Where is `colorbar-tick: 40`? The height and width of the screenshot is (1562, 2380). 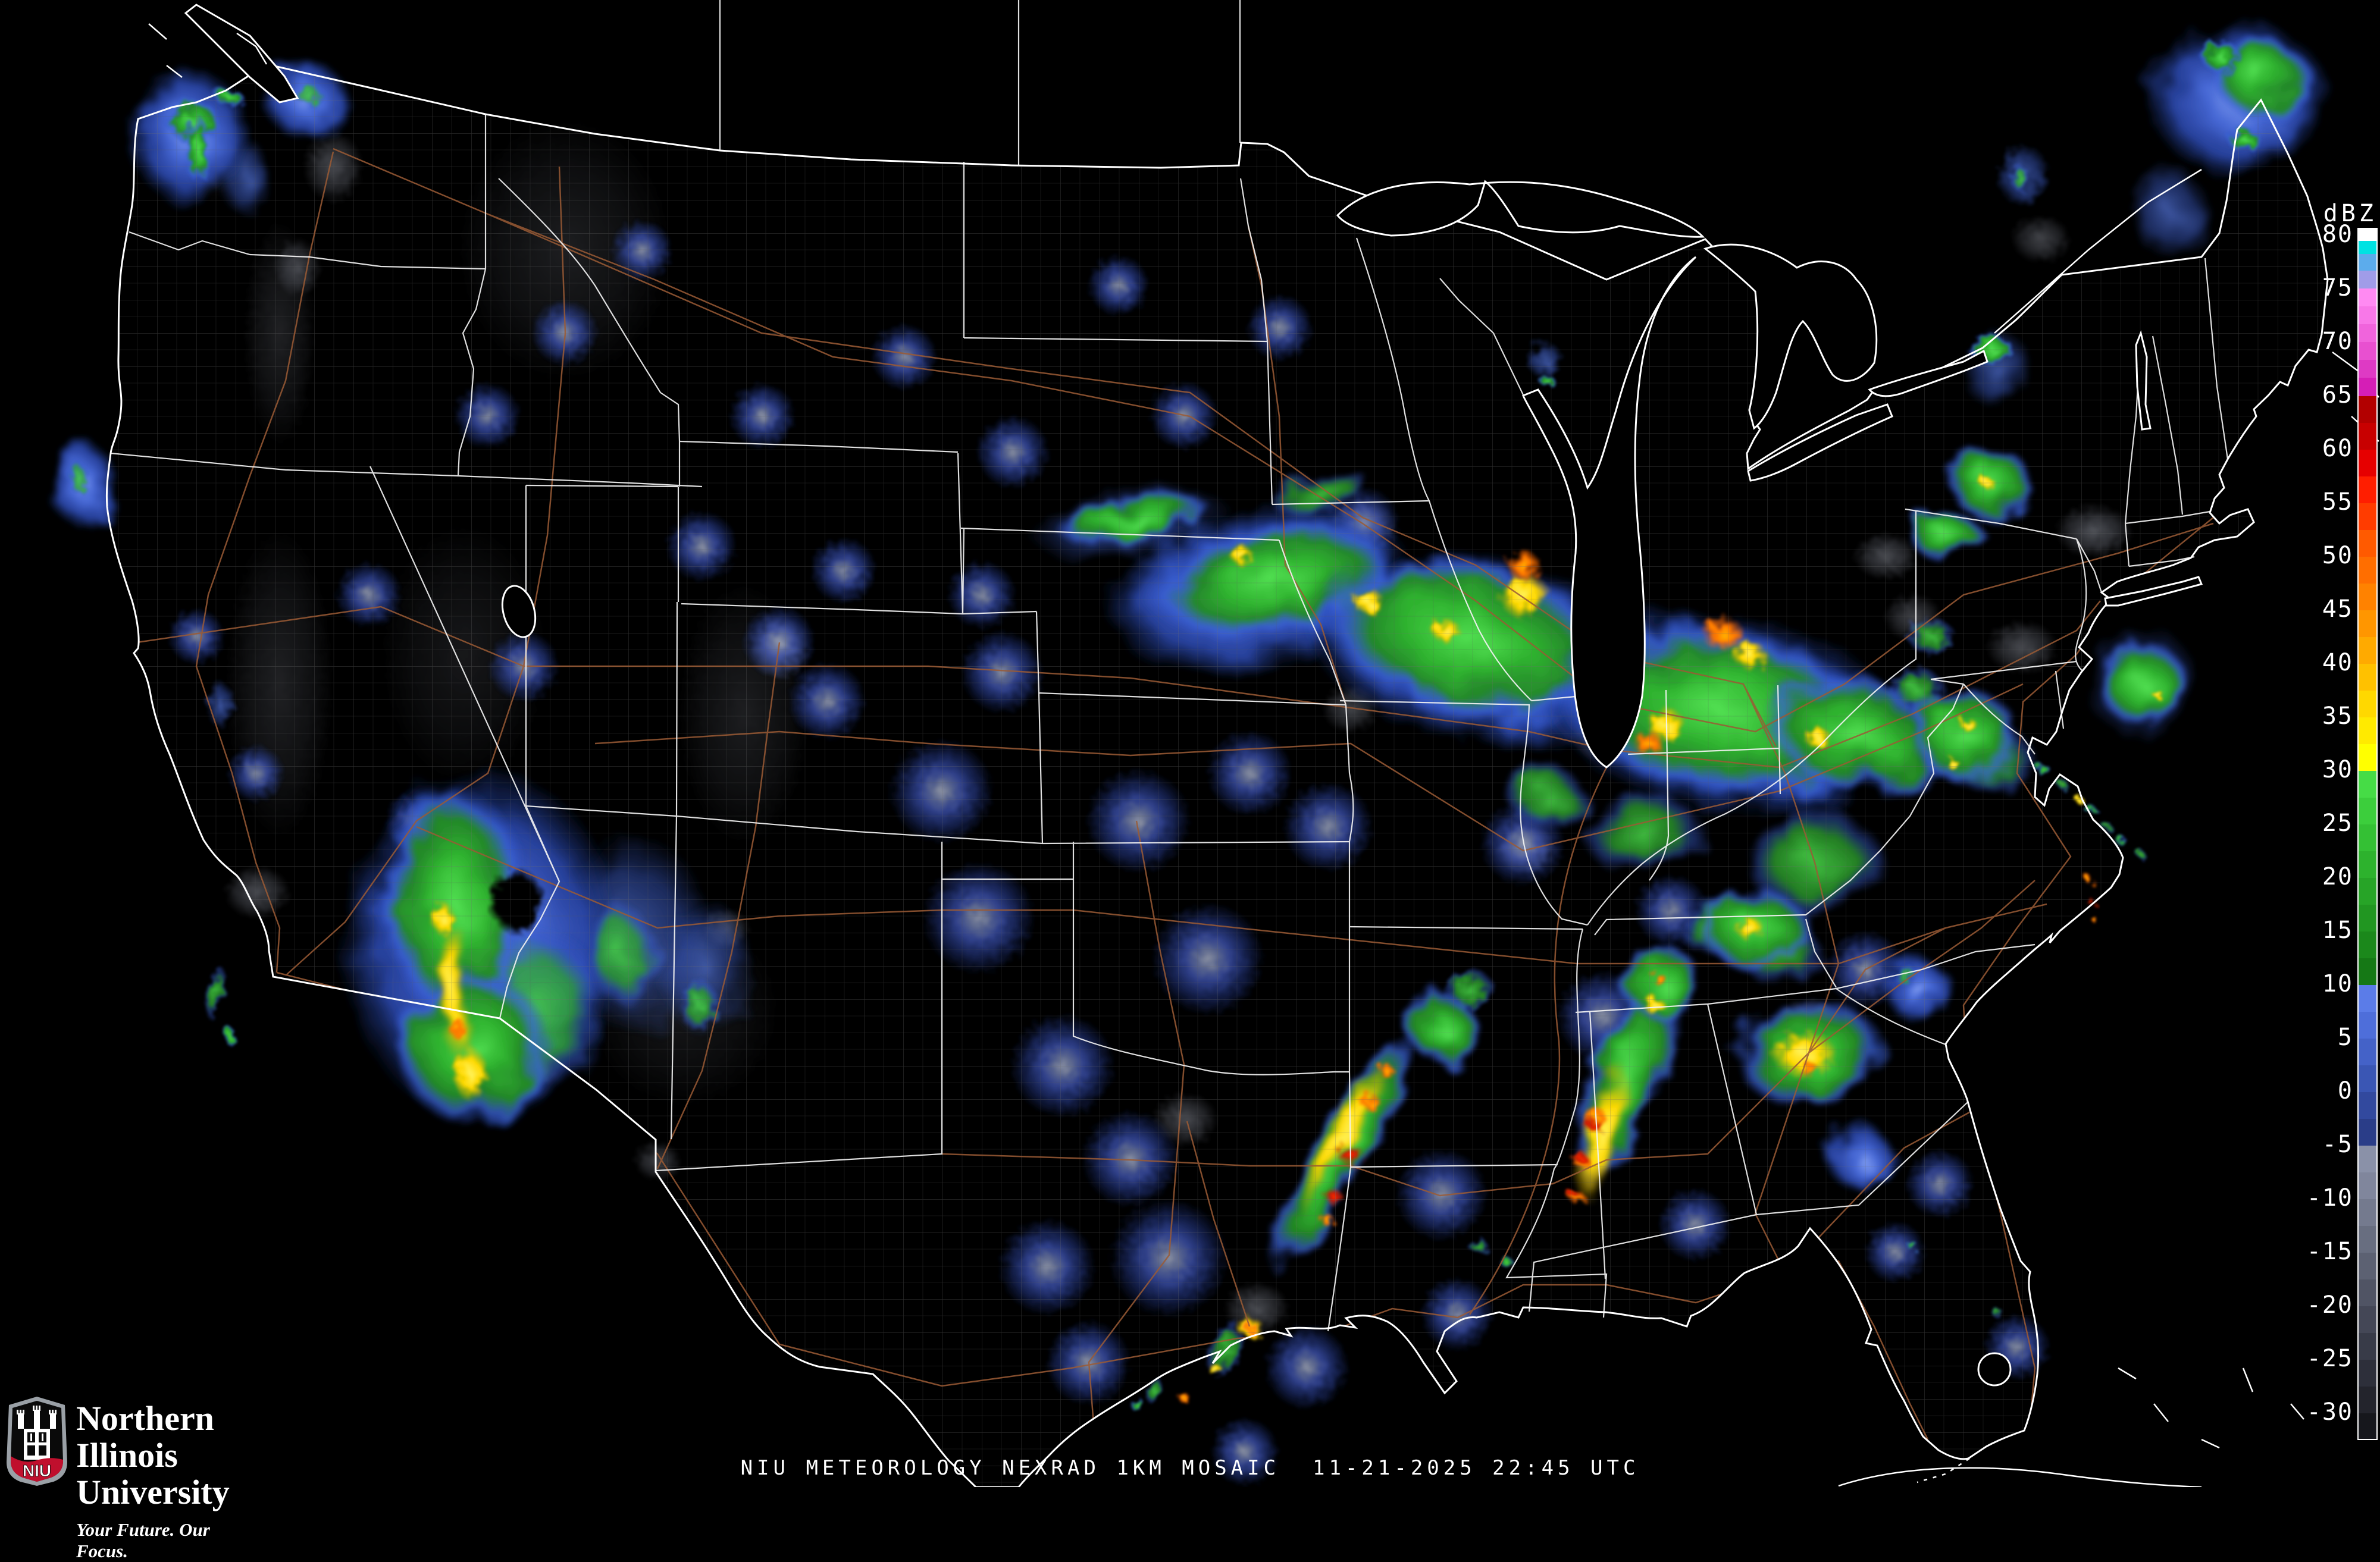 colorbar-tick: 40 is located at coordinates (2337, 663).